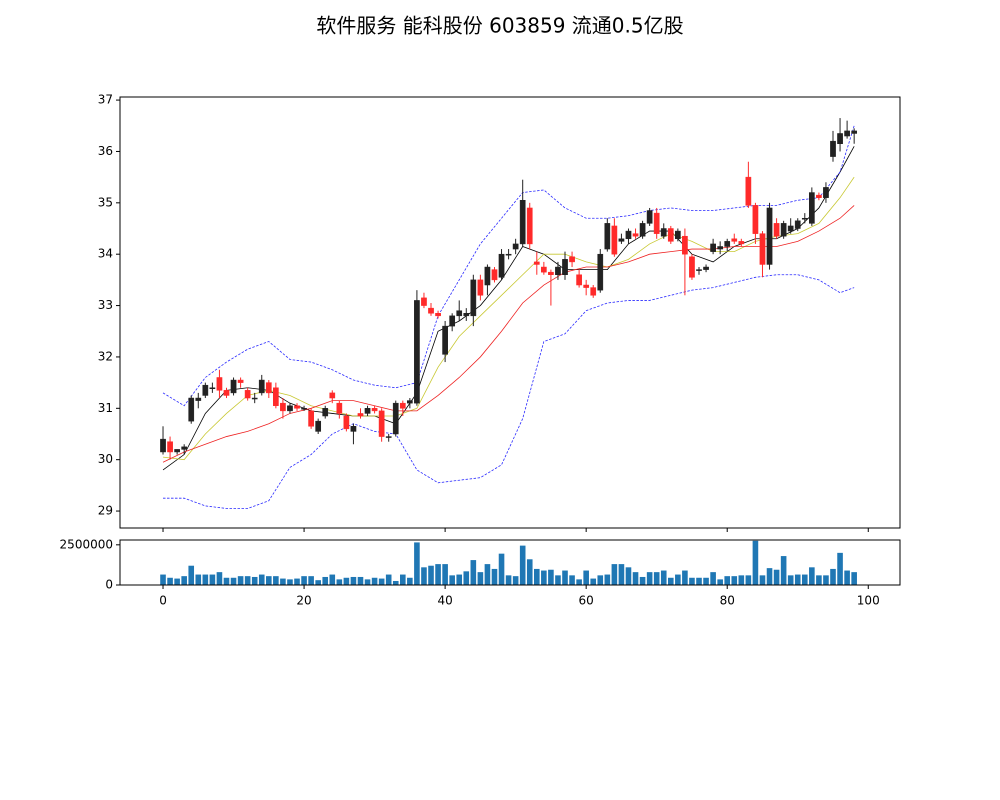  Describe the element at coordinates (105, 254) in the screenshot. I see `y-tick-label: 34` at that location.